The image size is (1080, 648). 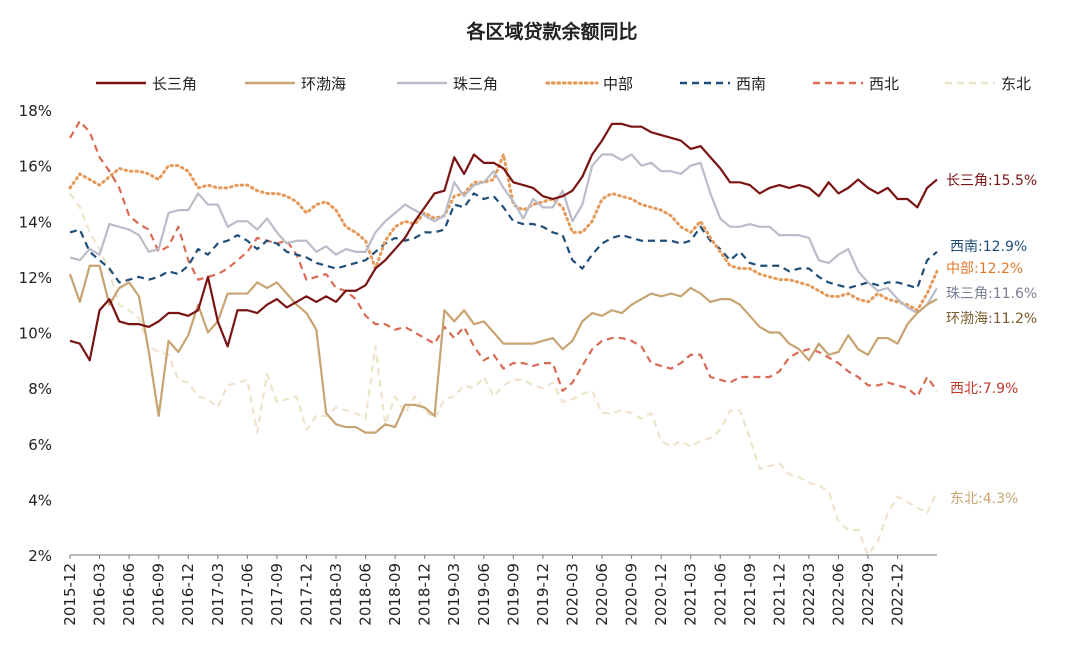 I want to click on end-label: 长三角:15.5%, so click(x=991, y=181).